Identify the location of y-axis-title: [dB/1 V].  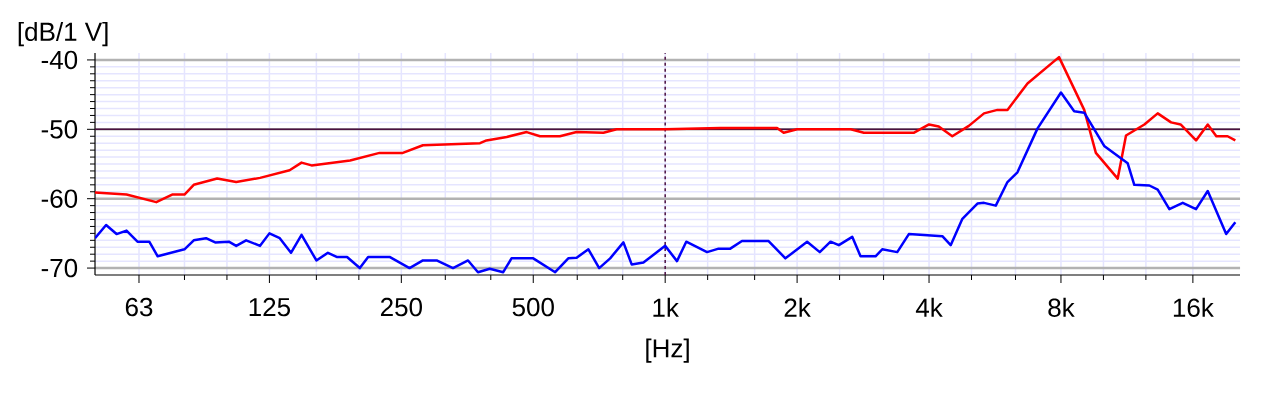
(63, 34).